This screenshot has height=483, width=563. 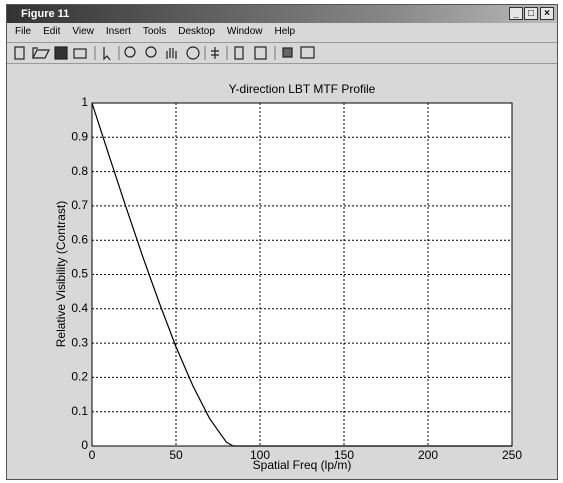 What do you see at coordinates (79, 136) in the screenshot?
I see `y-tick-label: 0.9` at bounding box center [79, 136].